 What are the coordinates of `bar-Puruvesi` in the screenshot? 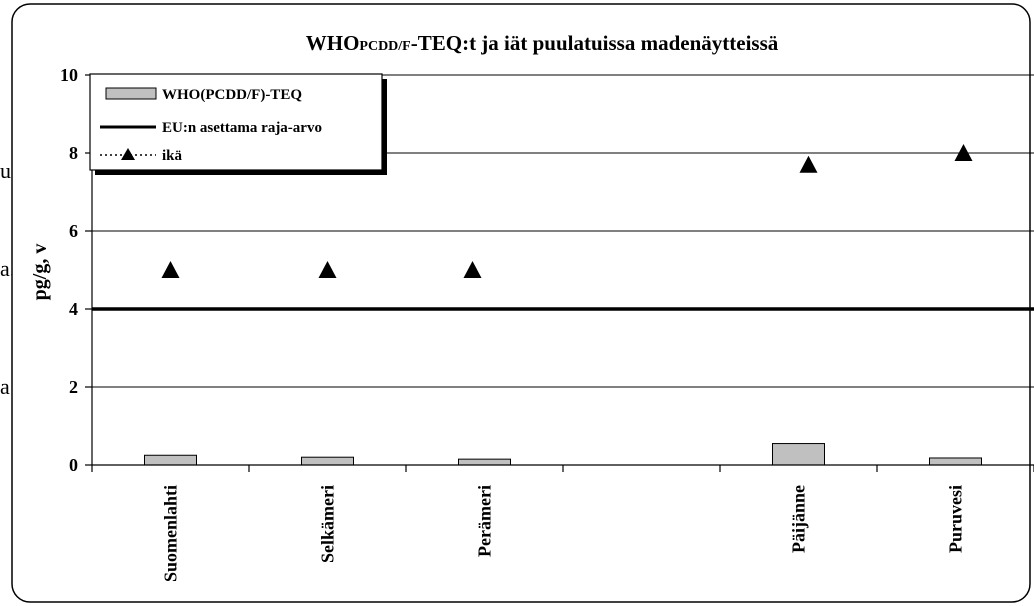 It's located at (955, 461).